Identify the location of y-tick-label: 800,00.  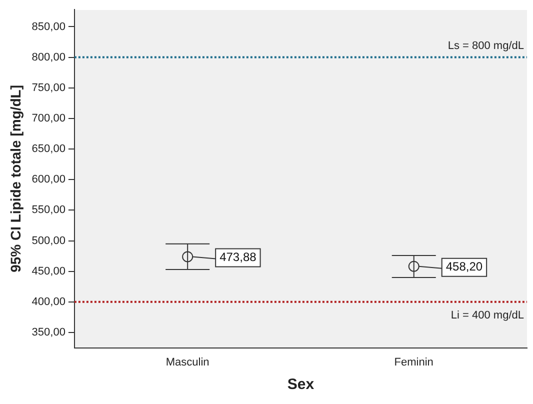
(49, 57).